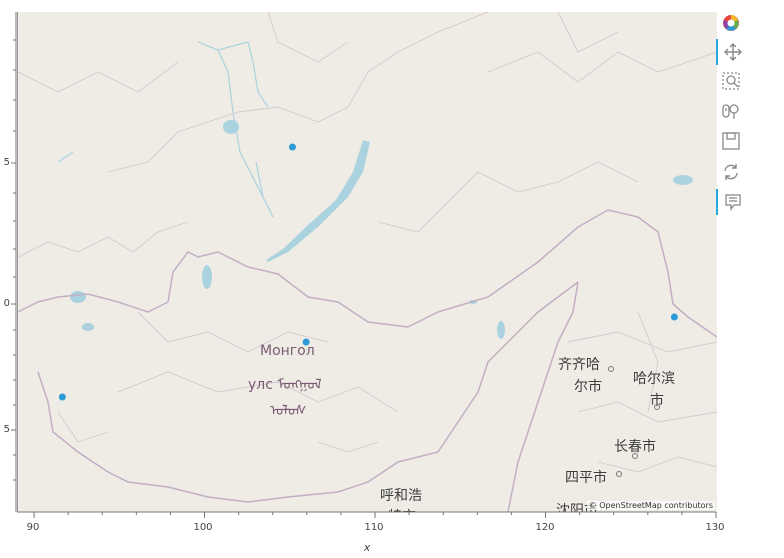  What do you see at coordinates (635, 447) in the screenshot?
I see `place-label-changchun: 长春市` at bounding box center [635, 447].